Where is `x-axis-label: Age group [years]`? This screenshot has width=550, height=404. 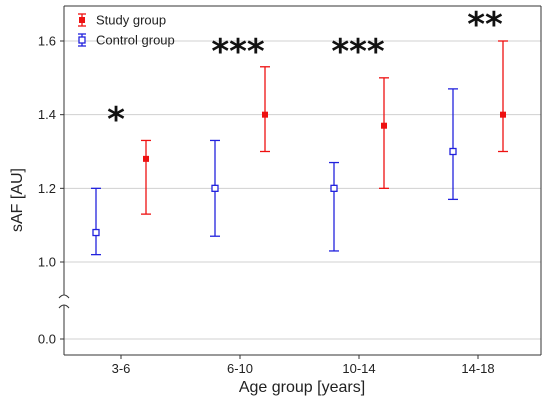 x-axis-label: Age group [years] is located at coordinates (302, 387).